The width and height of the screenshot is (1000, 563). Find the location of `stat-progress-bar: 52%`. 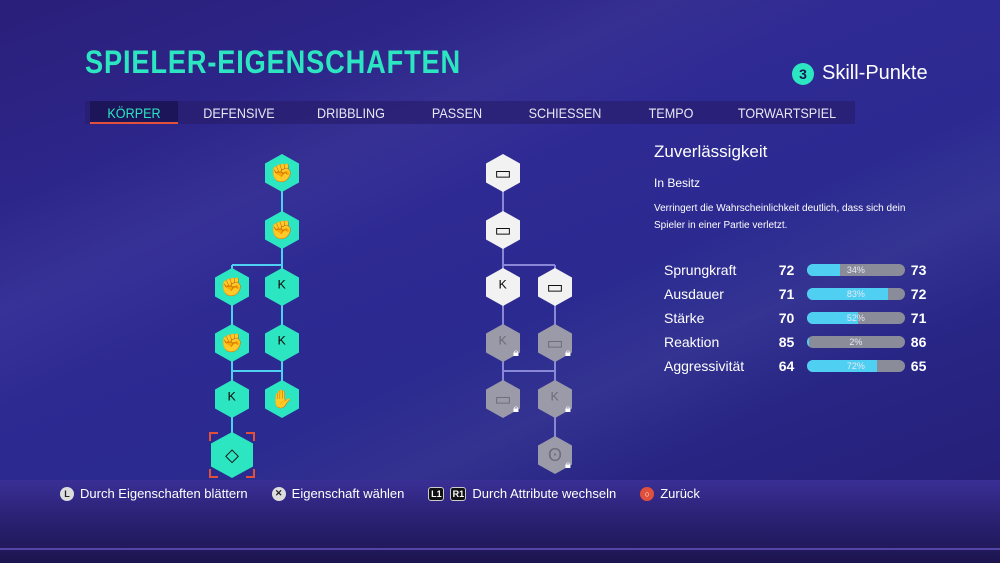

stat-progress-bar: 52% is located at coordinates (855, 318).